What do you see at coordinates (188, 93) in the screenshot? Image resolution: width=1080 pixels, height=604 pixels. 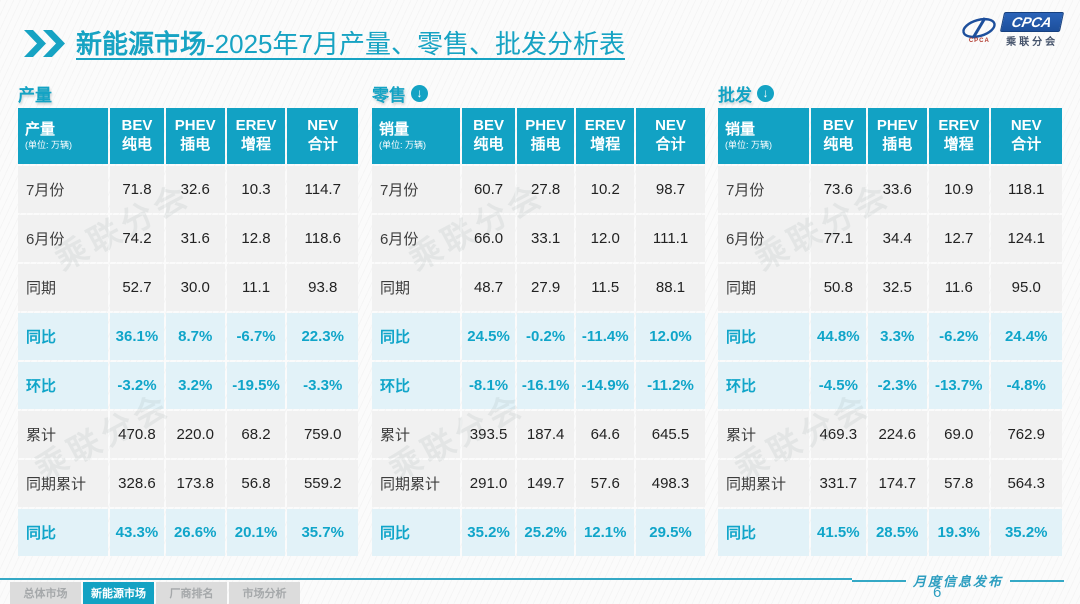 I see `production-group-header: 产量` at bounding box center [188, 93].